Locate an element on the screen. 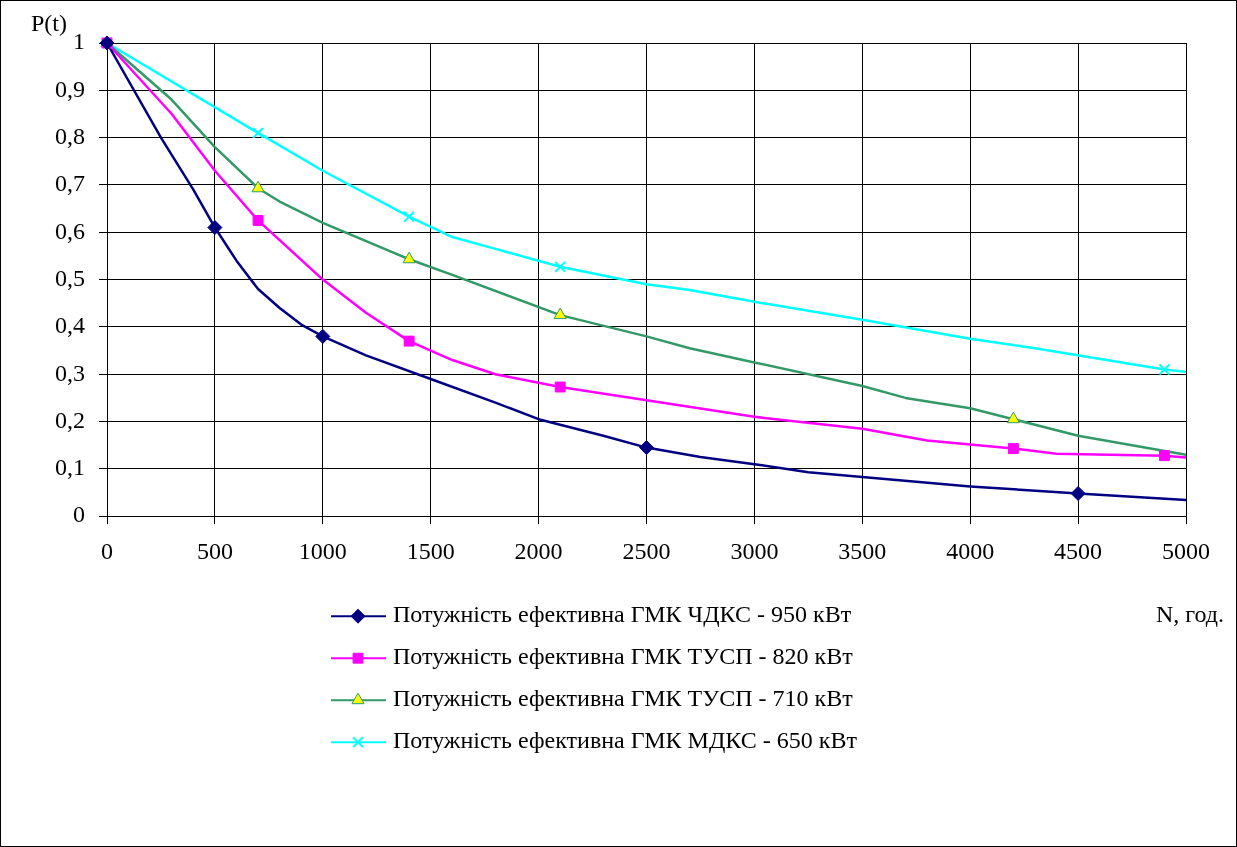 The height and width of the screenshot is (847, 1237). x-tick-label: 500 is located at coordinates (214, 550).